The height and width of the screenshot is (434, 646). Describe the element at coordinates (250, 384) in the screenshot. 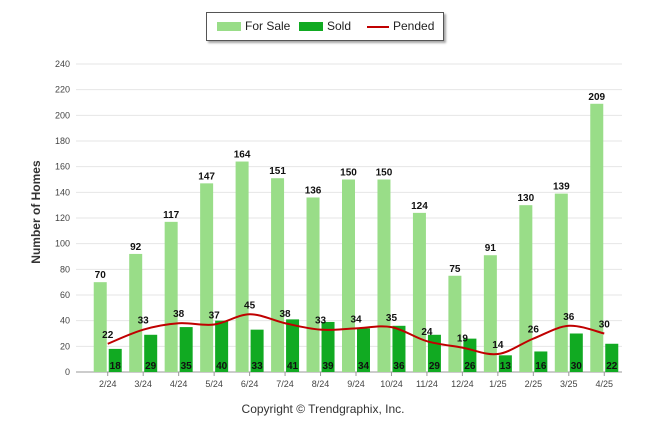

I see `x-tick-label: 6/24` at that location.